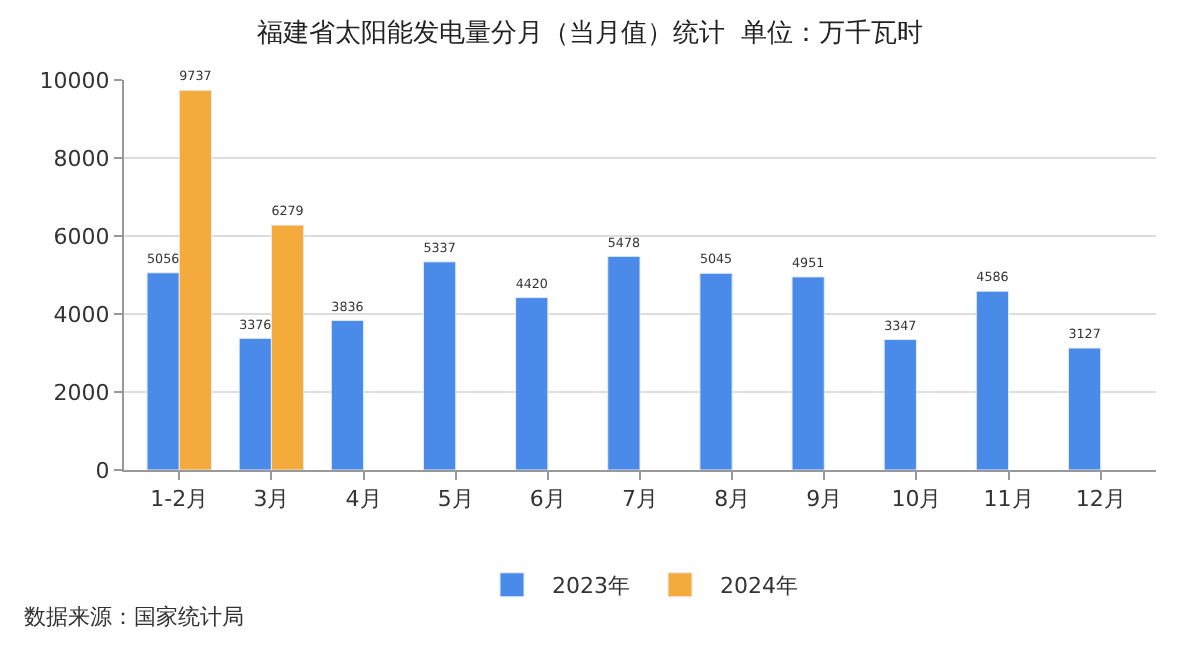 The image size is (1180, 660). What do you see at coordinates (640, 499) in the screenshot?
I see `x-tick-label: 7月` at bounding box center [640, 499].